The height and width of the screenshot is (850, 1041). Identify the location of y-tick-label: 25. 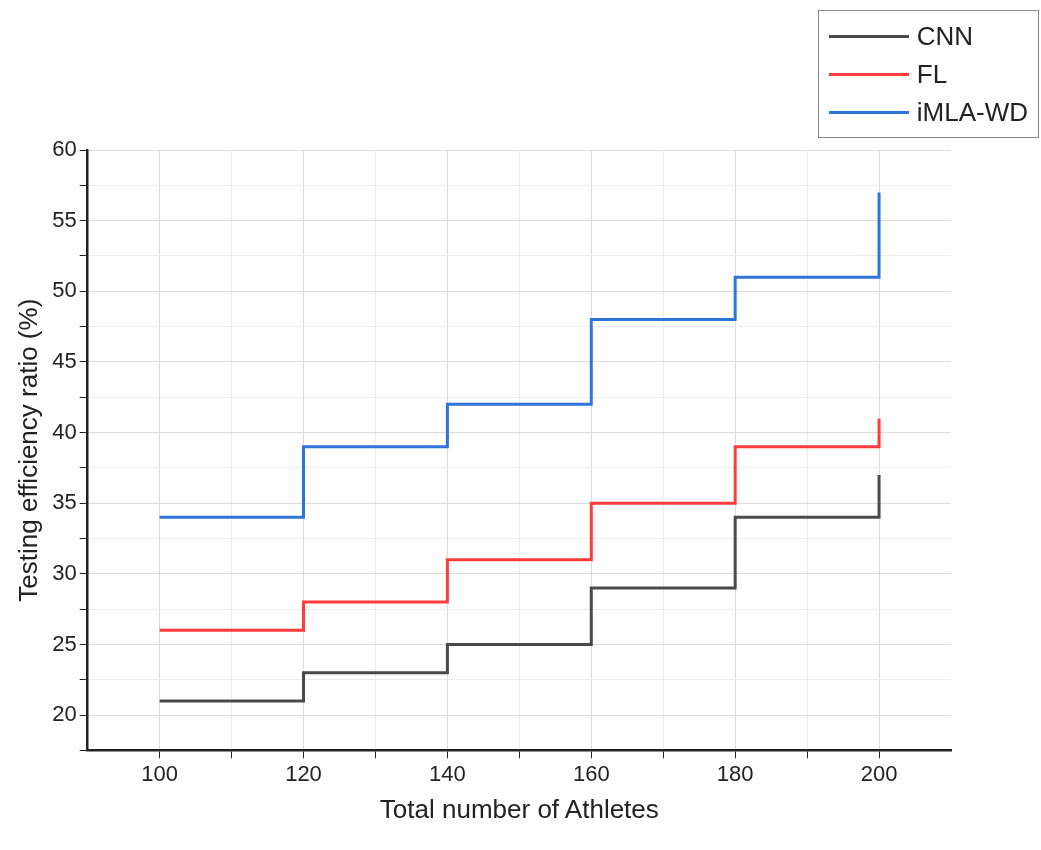
(64, 643).